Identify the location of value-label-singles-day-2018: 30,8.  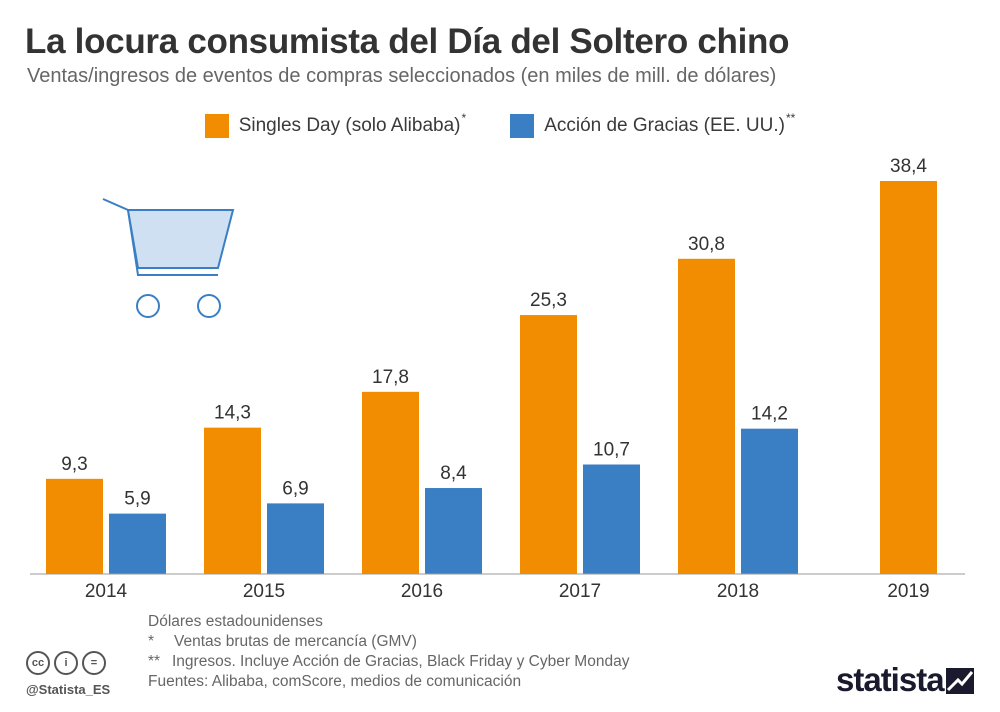
(706, 244).